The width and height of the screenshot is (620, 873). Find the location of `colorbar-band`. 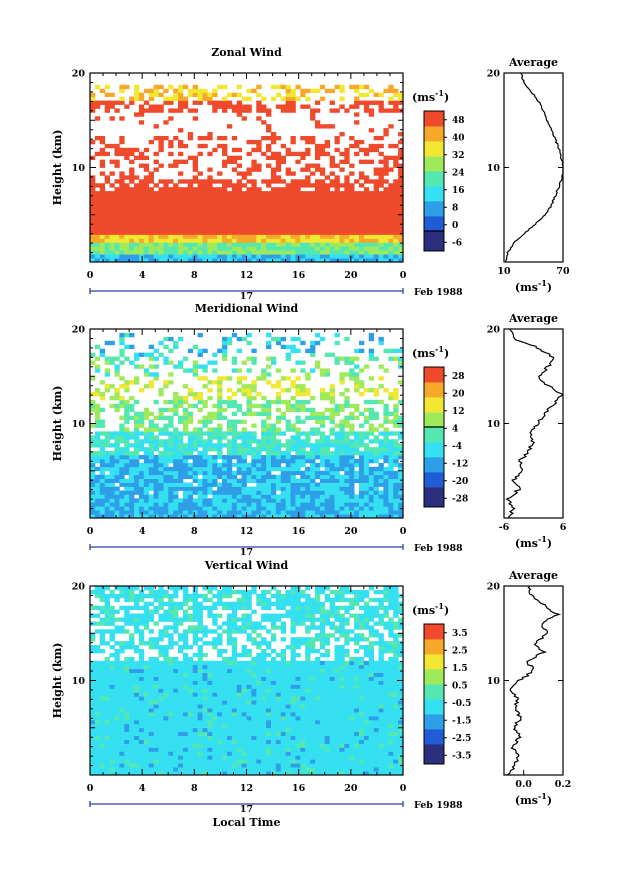

colorbar-band is located at coordinates (434, 400).